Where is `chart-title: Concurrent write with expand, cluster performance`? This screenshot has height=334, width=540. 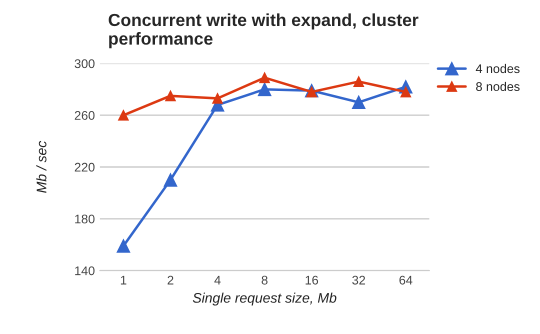
chart-title: Concurrent write with expand, cluster performance is located at coordinates (263, 30).